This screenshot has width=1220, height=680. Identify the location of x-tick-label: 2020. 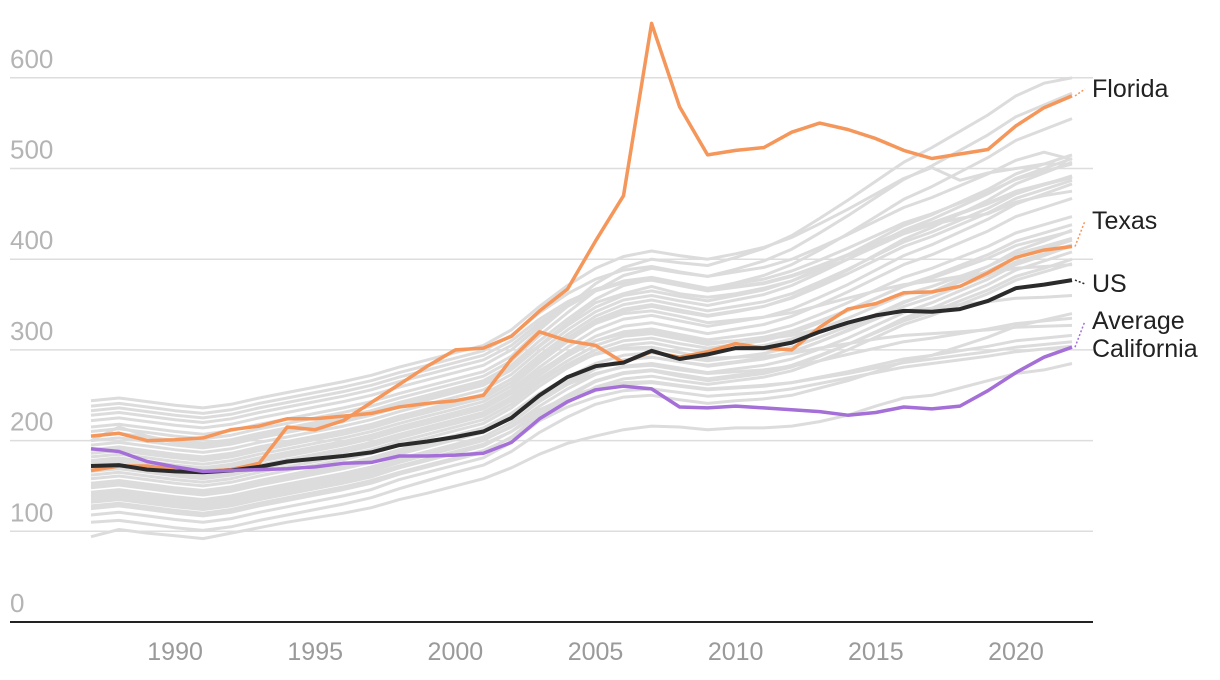
(1016, 652).